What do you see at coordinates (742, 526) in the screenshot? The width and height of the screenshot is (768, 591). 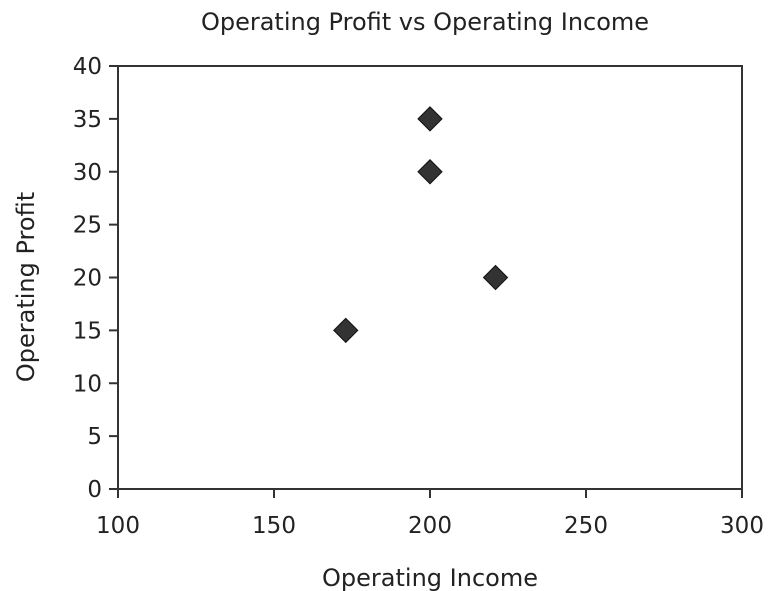 I see `x-tick-label: 300` at bounding box center [742, 526].